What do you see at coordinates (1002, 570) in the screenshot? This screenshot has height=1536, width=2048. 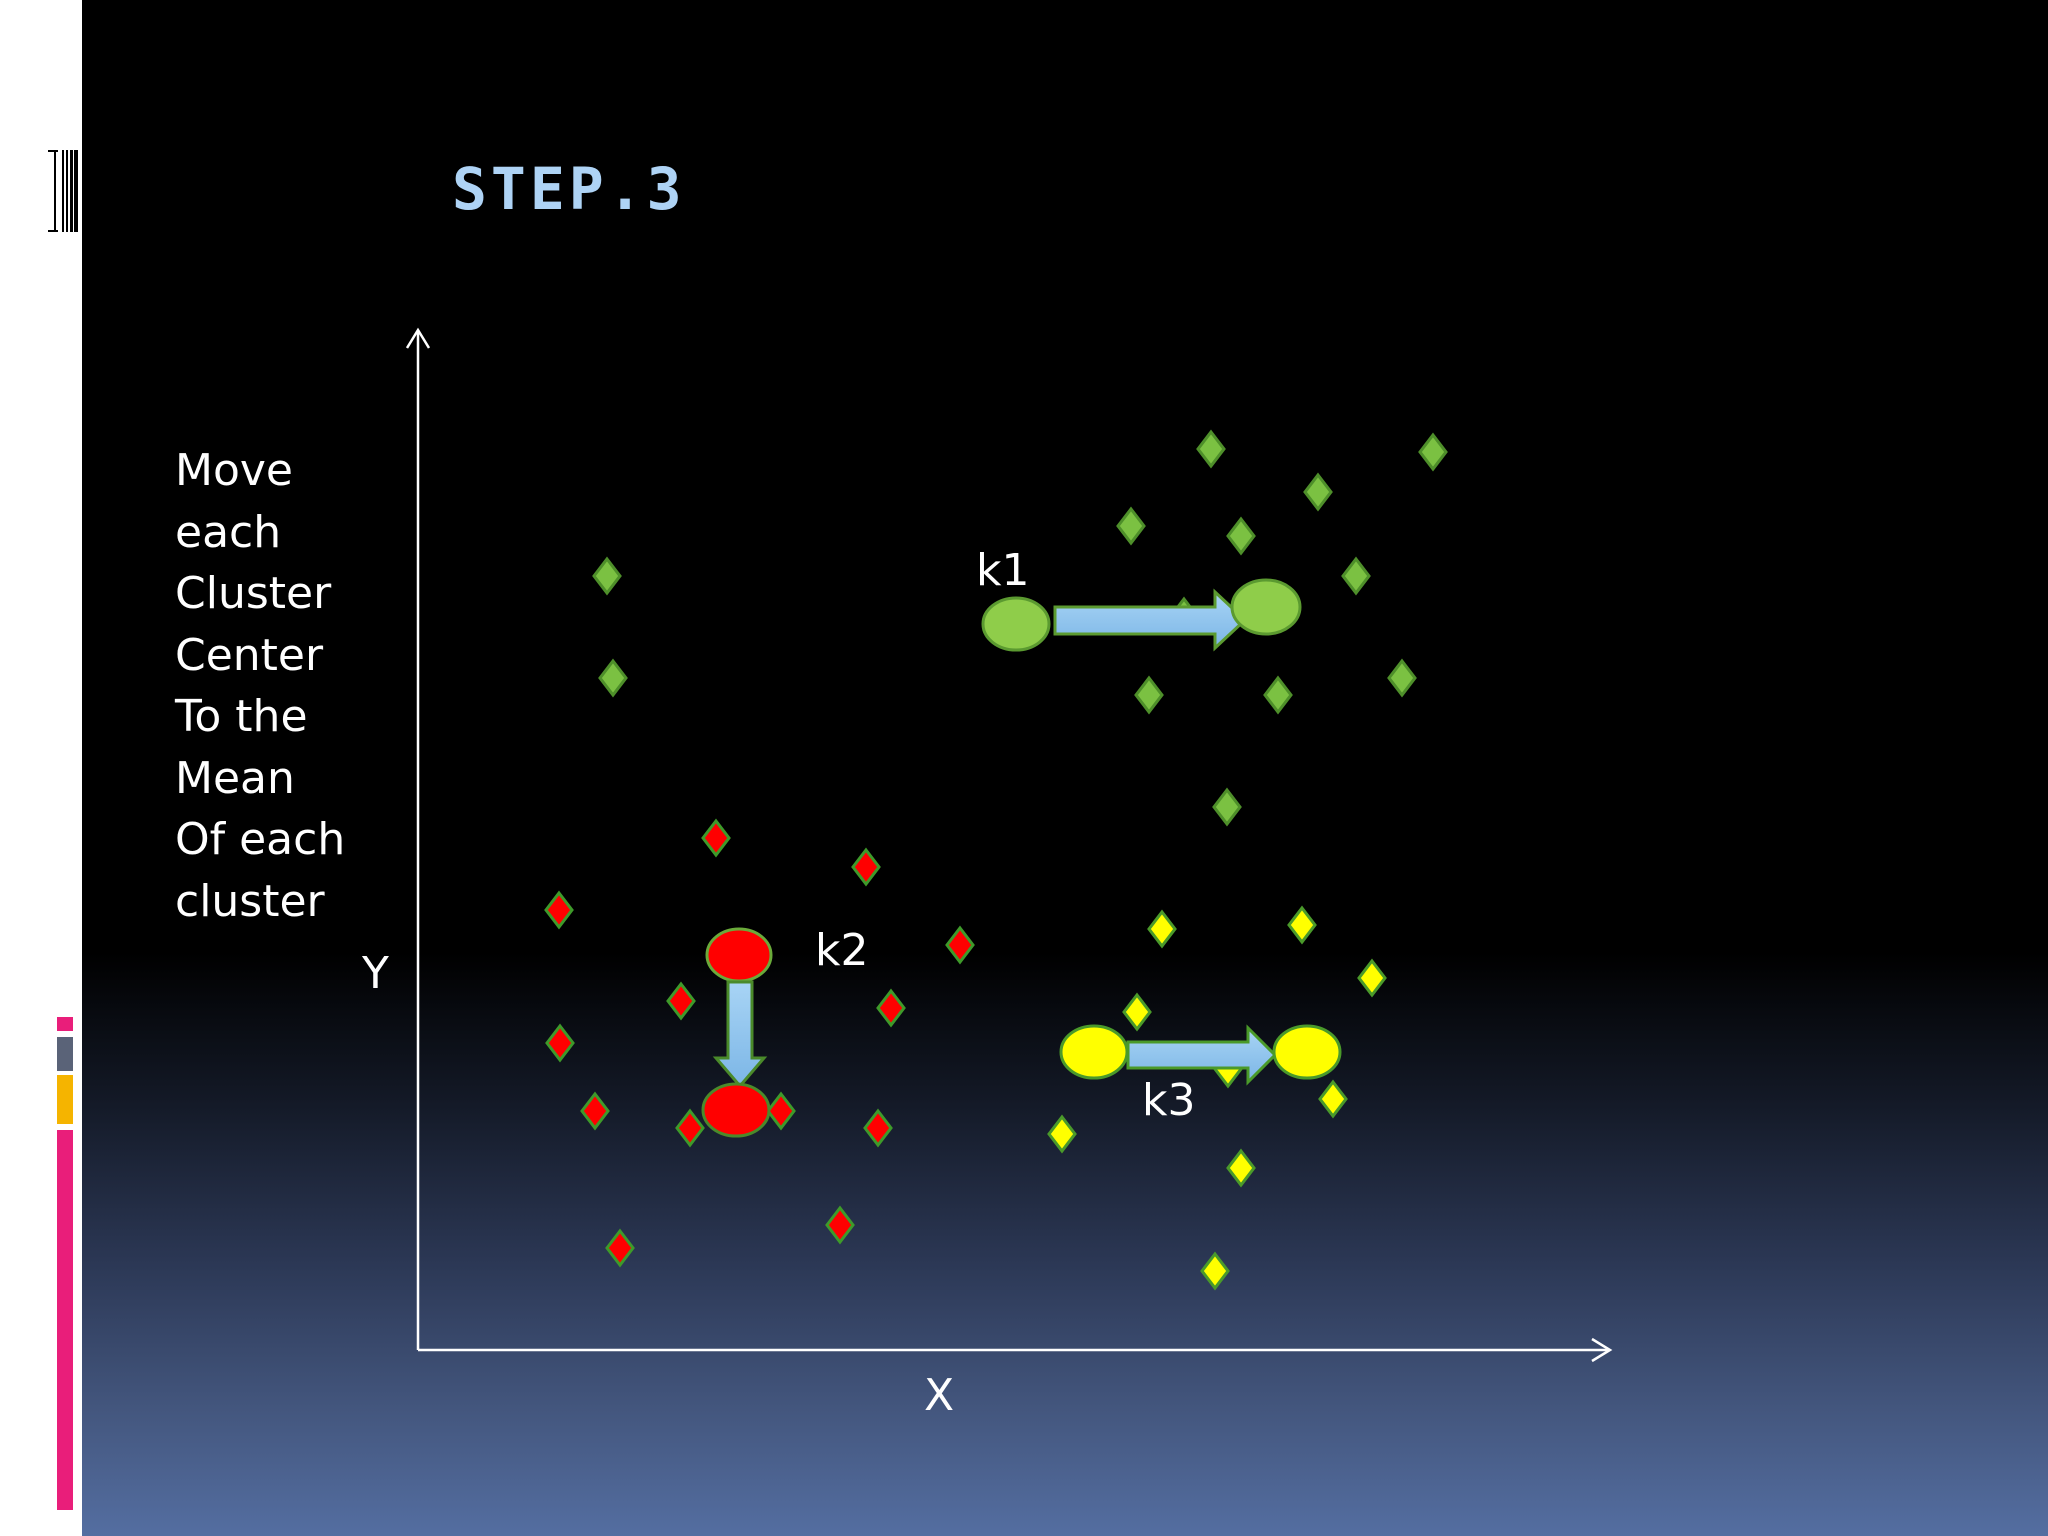 I see `centroid-k1-label: k1` at bounding box center [1002, 570].